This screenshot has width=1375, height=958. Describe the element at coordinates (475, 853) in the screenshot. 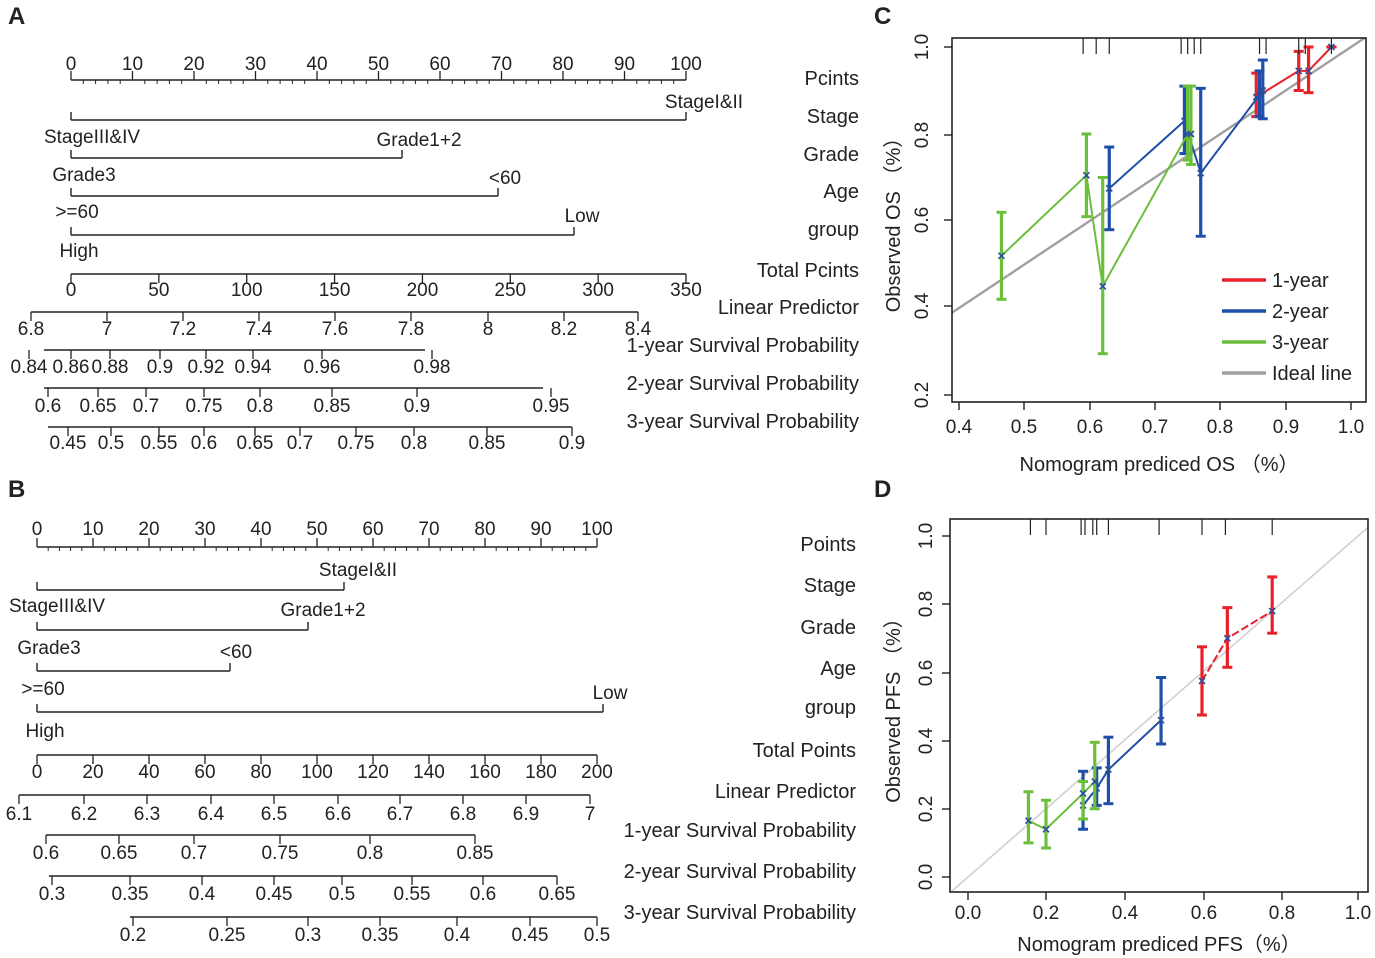

I see `tick-label-s1: 0.85` at that location.